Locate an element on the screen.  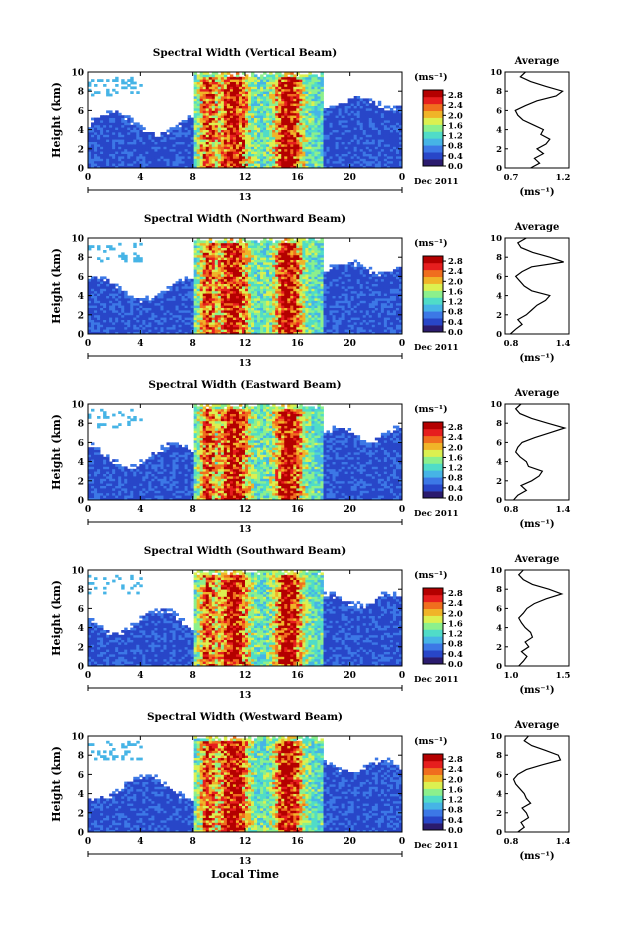
colorbar-tick-label: 2.8 is located at coordinates (455, 96).